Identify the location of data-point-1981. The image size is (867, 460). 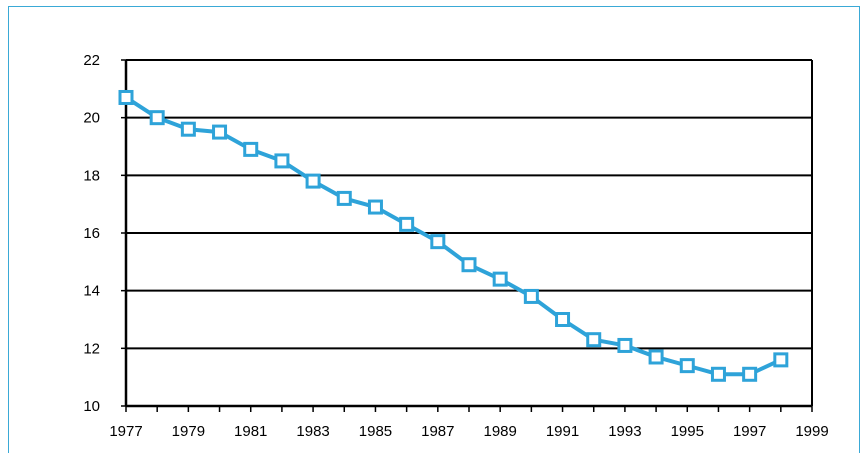
(251, 149).